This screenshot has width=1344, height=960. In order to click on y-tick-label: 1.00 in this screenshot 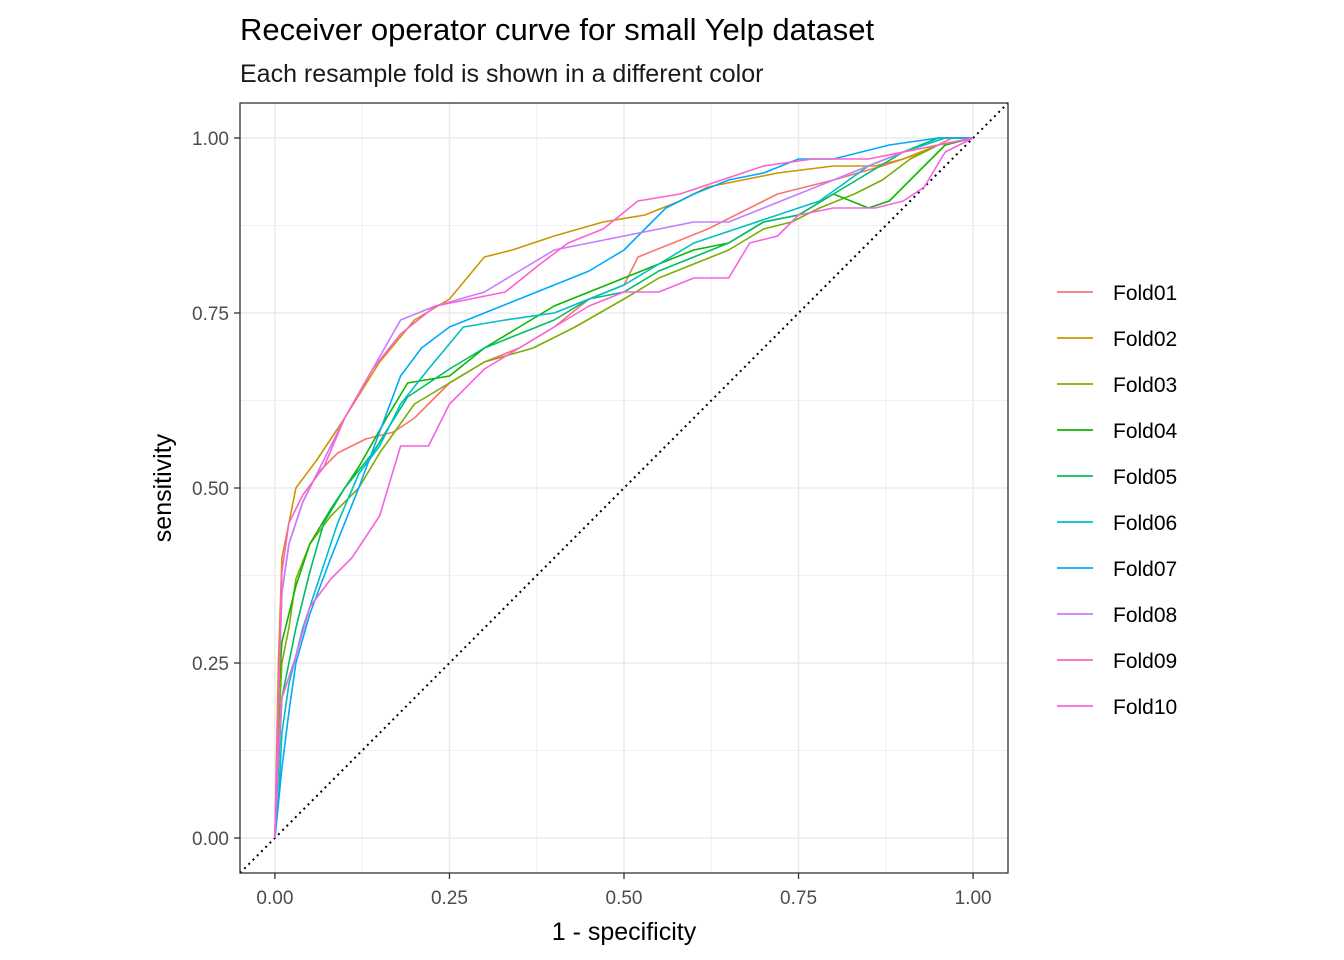, I will do `click(210, 139)`.